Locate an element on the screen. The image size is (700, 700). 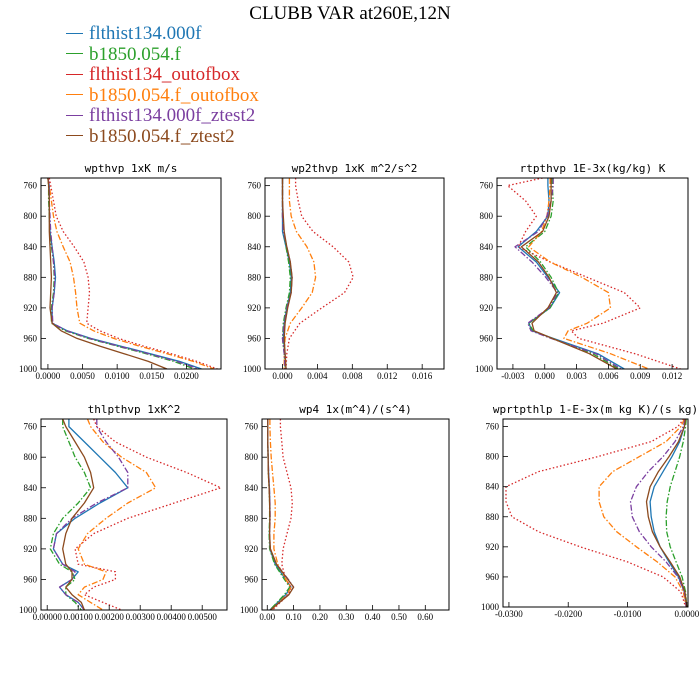
x-tick-label: 0.000 is located at coordinates (282, 376).